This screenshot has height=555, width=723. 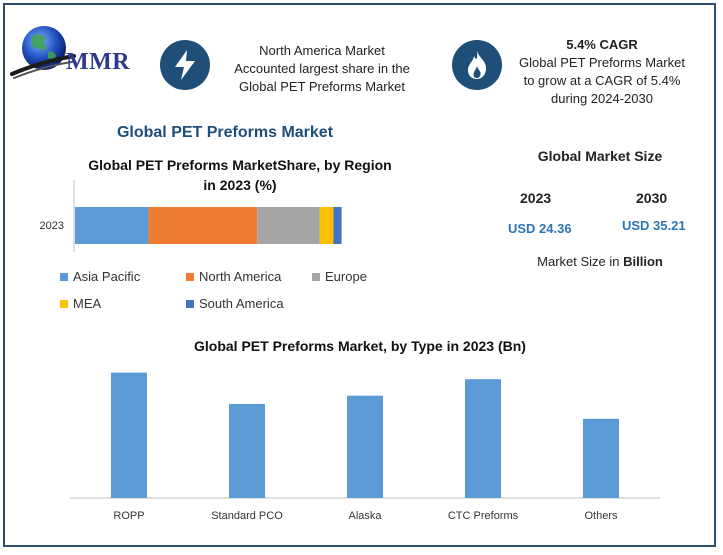 What do you see at coordinates (129, 435) in the screenshot?
I see `type-bar-ropp` at bounding box center [129, 435].